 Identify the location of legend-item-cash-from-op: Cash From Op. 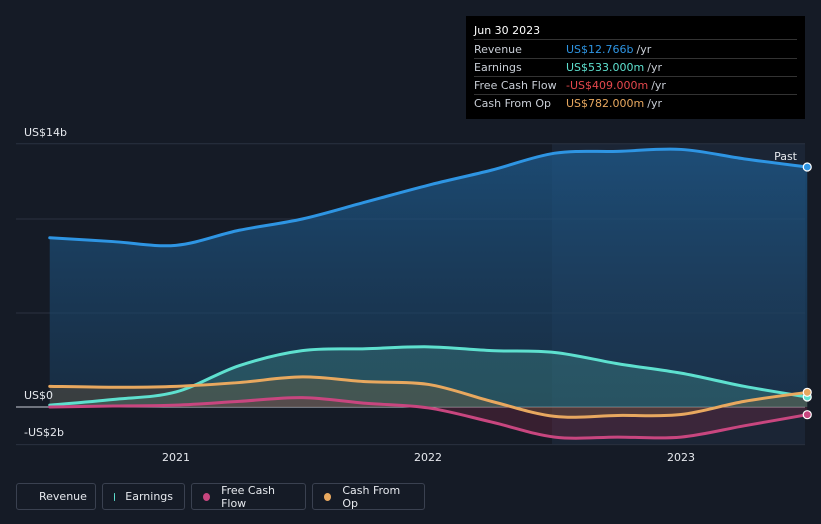
(368, 496).